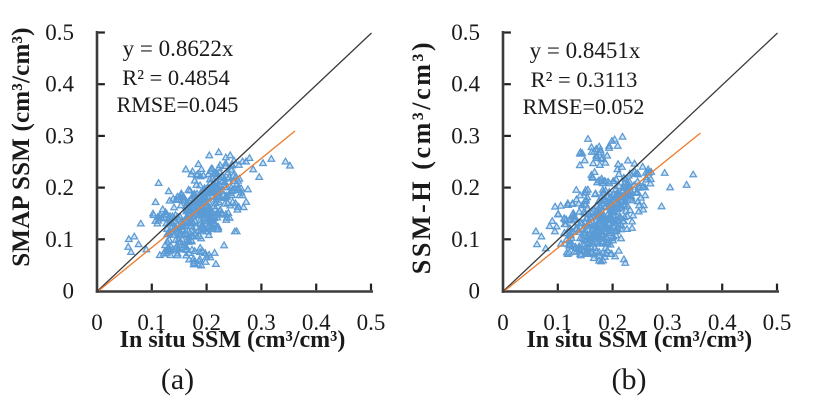  Describe the element at coordinates (21, 146) in the screenshot. I see `svg-text: SMAP SSM (cm³/cm³)` at that location.